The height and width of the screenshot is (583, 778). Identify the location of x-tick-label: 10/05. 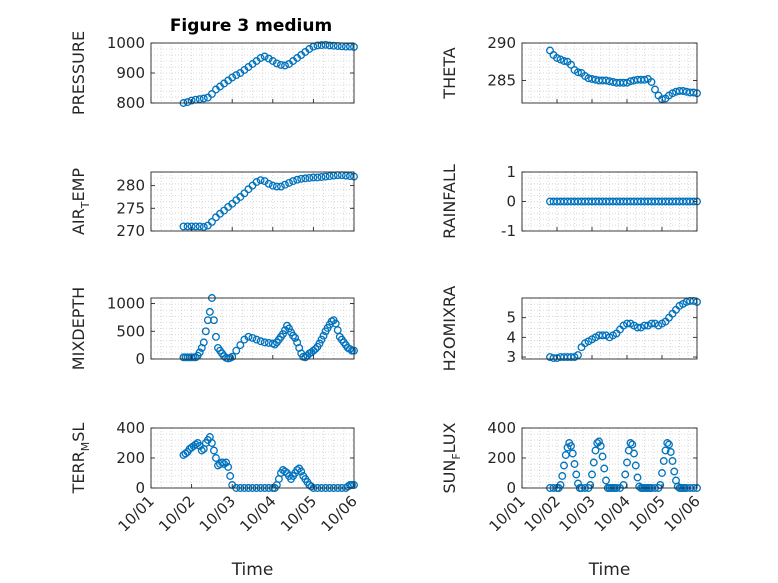
(647, 513).